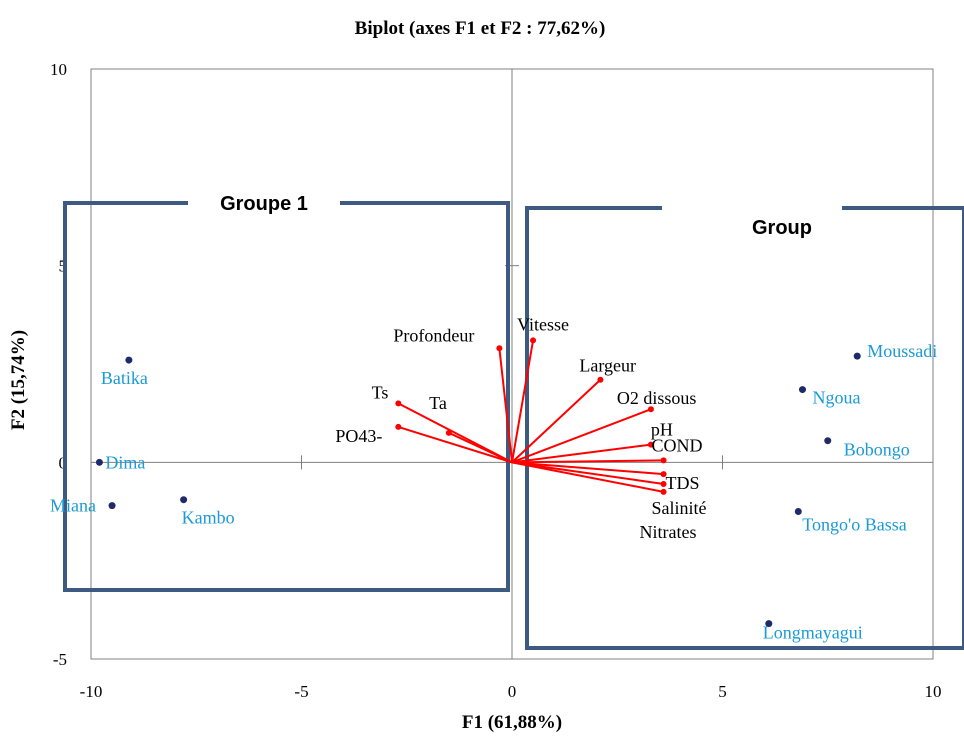 Image resolution: width=964 pixels, height=737 pixels. Describe the element at coordinates (125, 462) in the screenshot. I see `observation-label: Dima` at that location.